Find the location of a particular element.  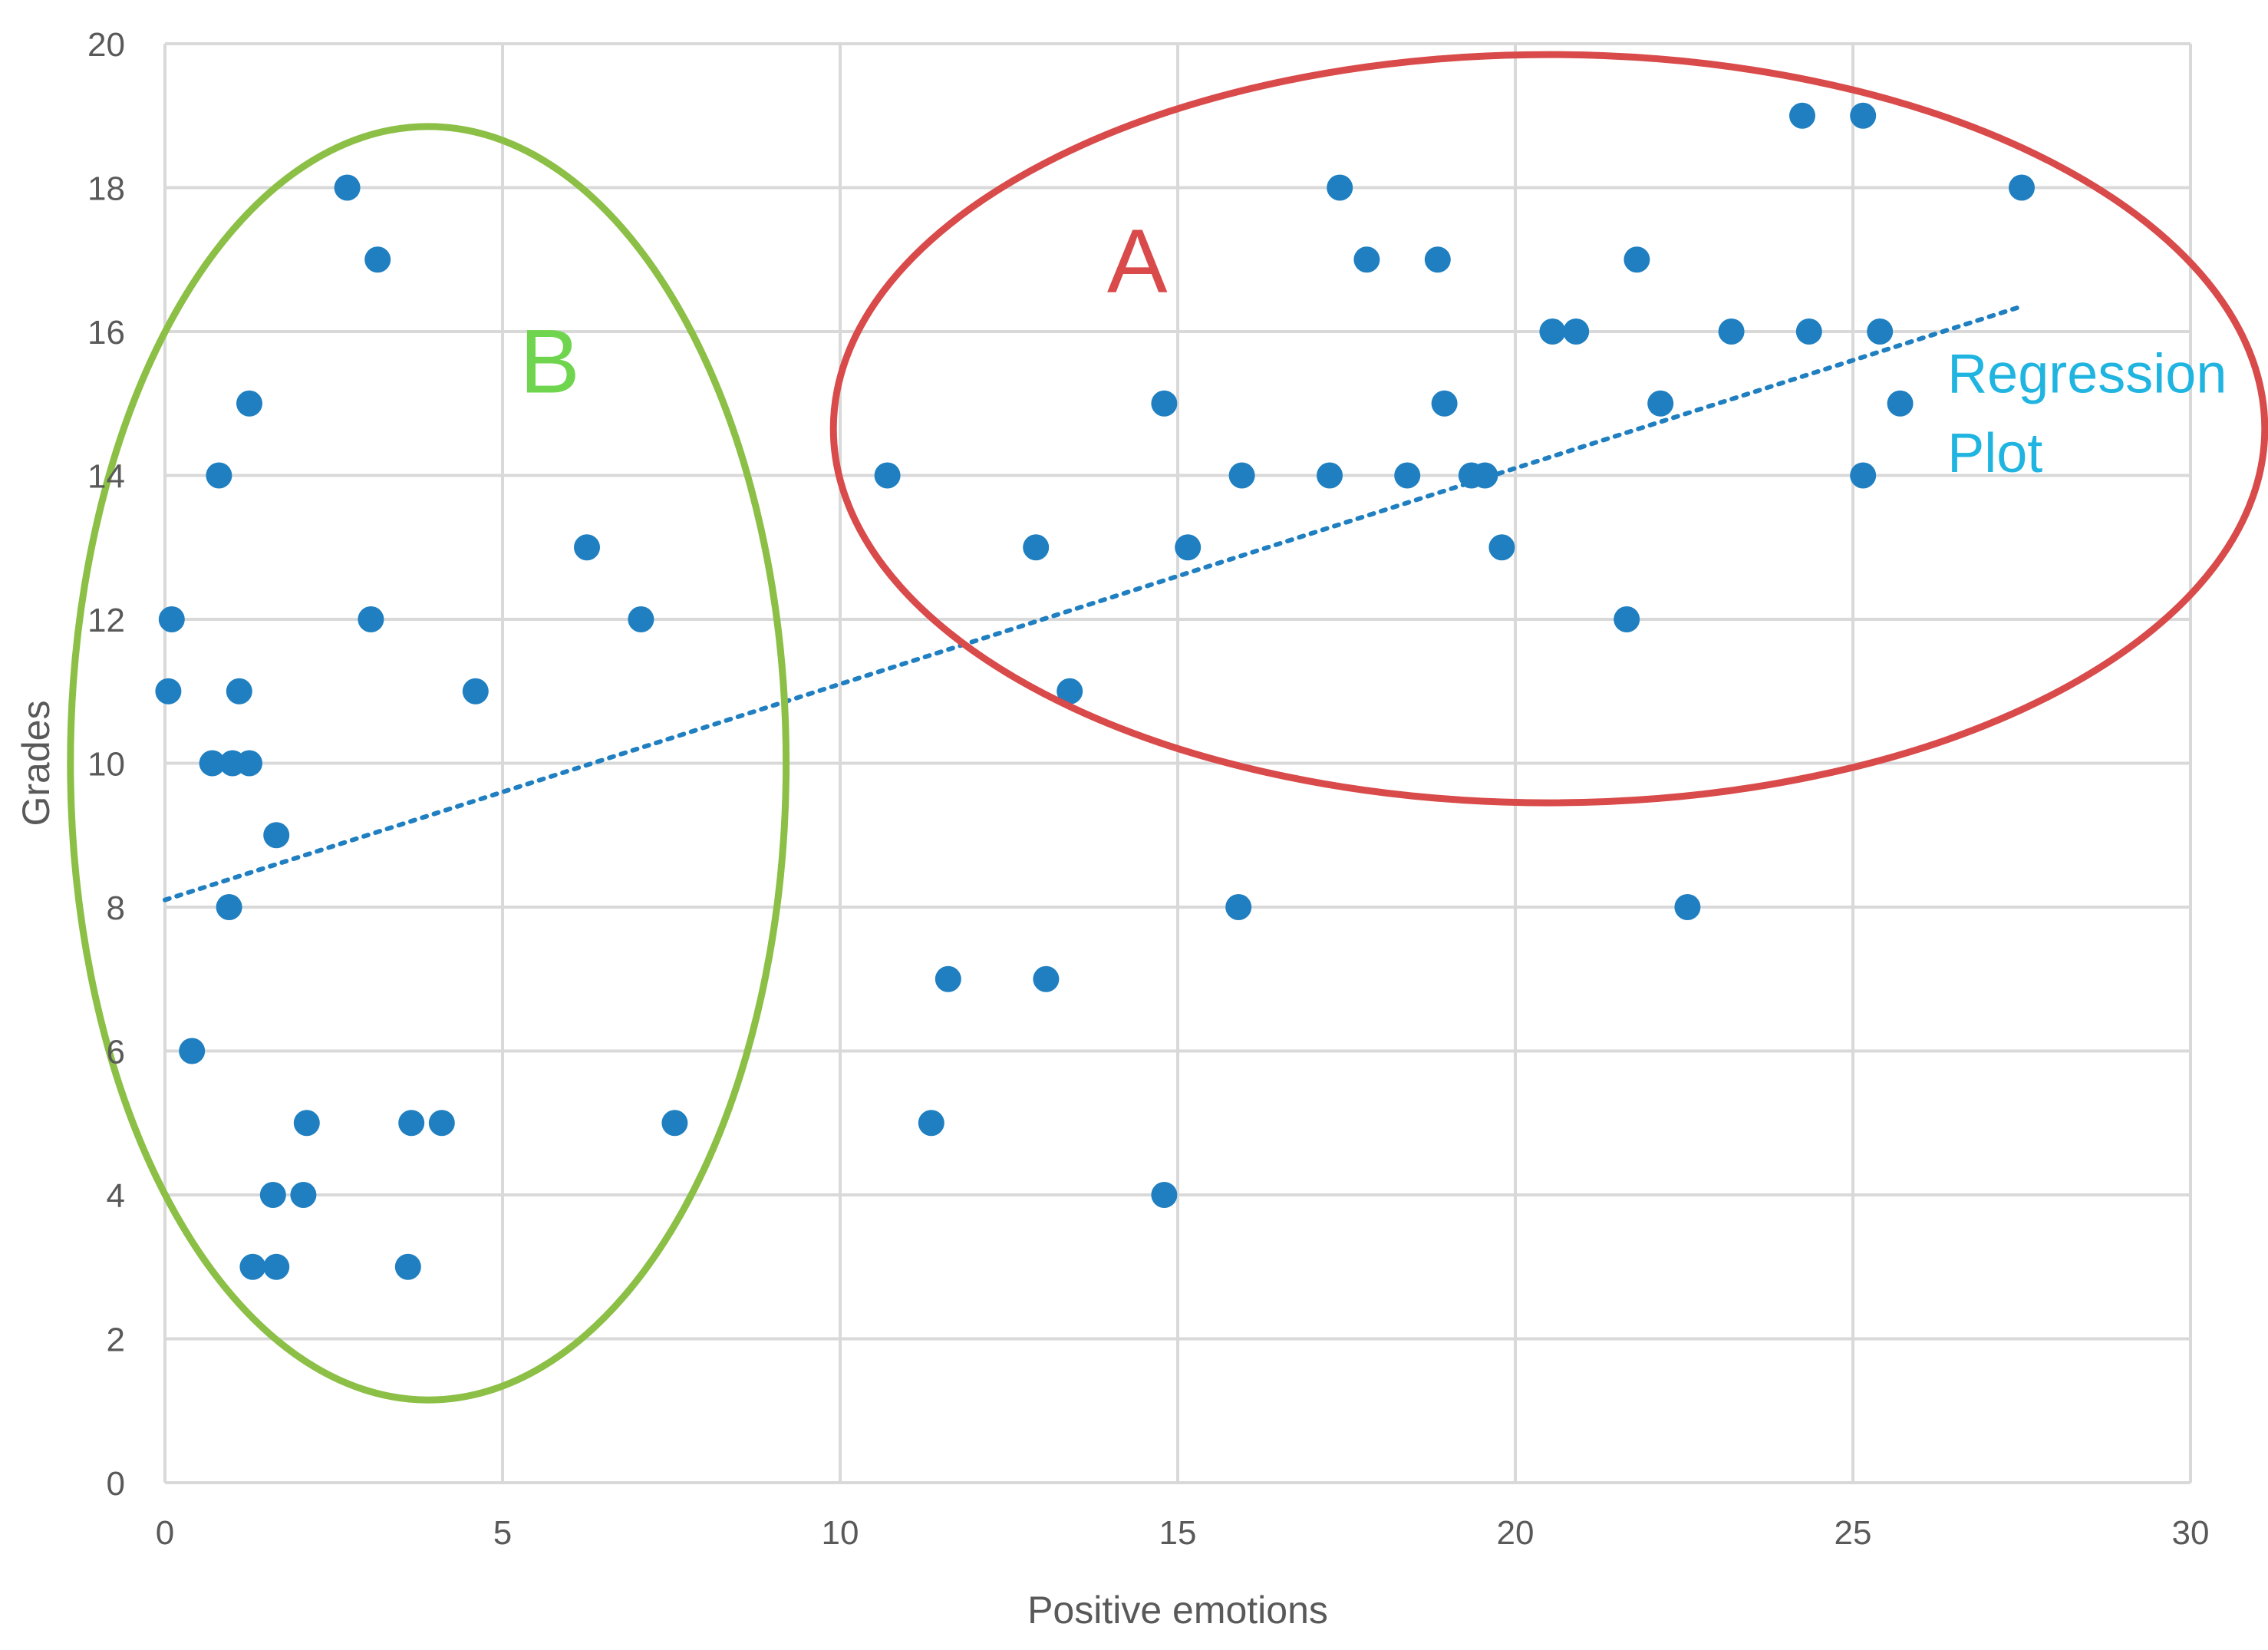

x-axis-title: Positive emotions is located at coordinates (1177, 1610).